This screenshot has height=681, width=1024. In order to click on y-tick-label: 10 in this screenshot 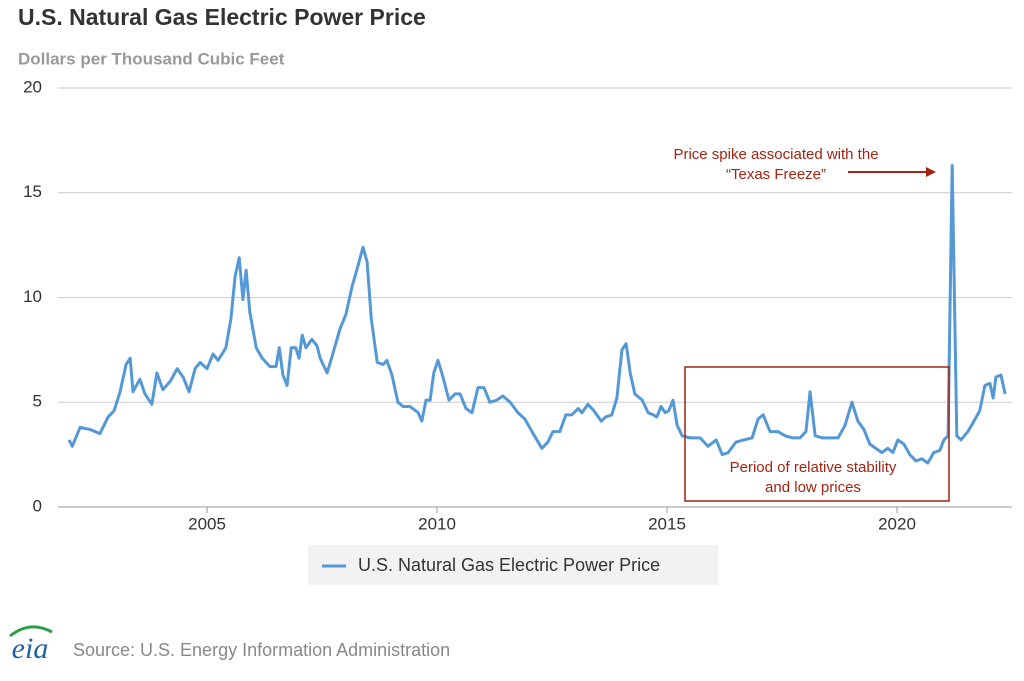, I will do `click(32, 296)`.